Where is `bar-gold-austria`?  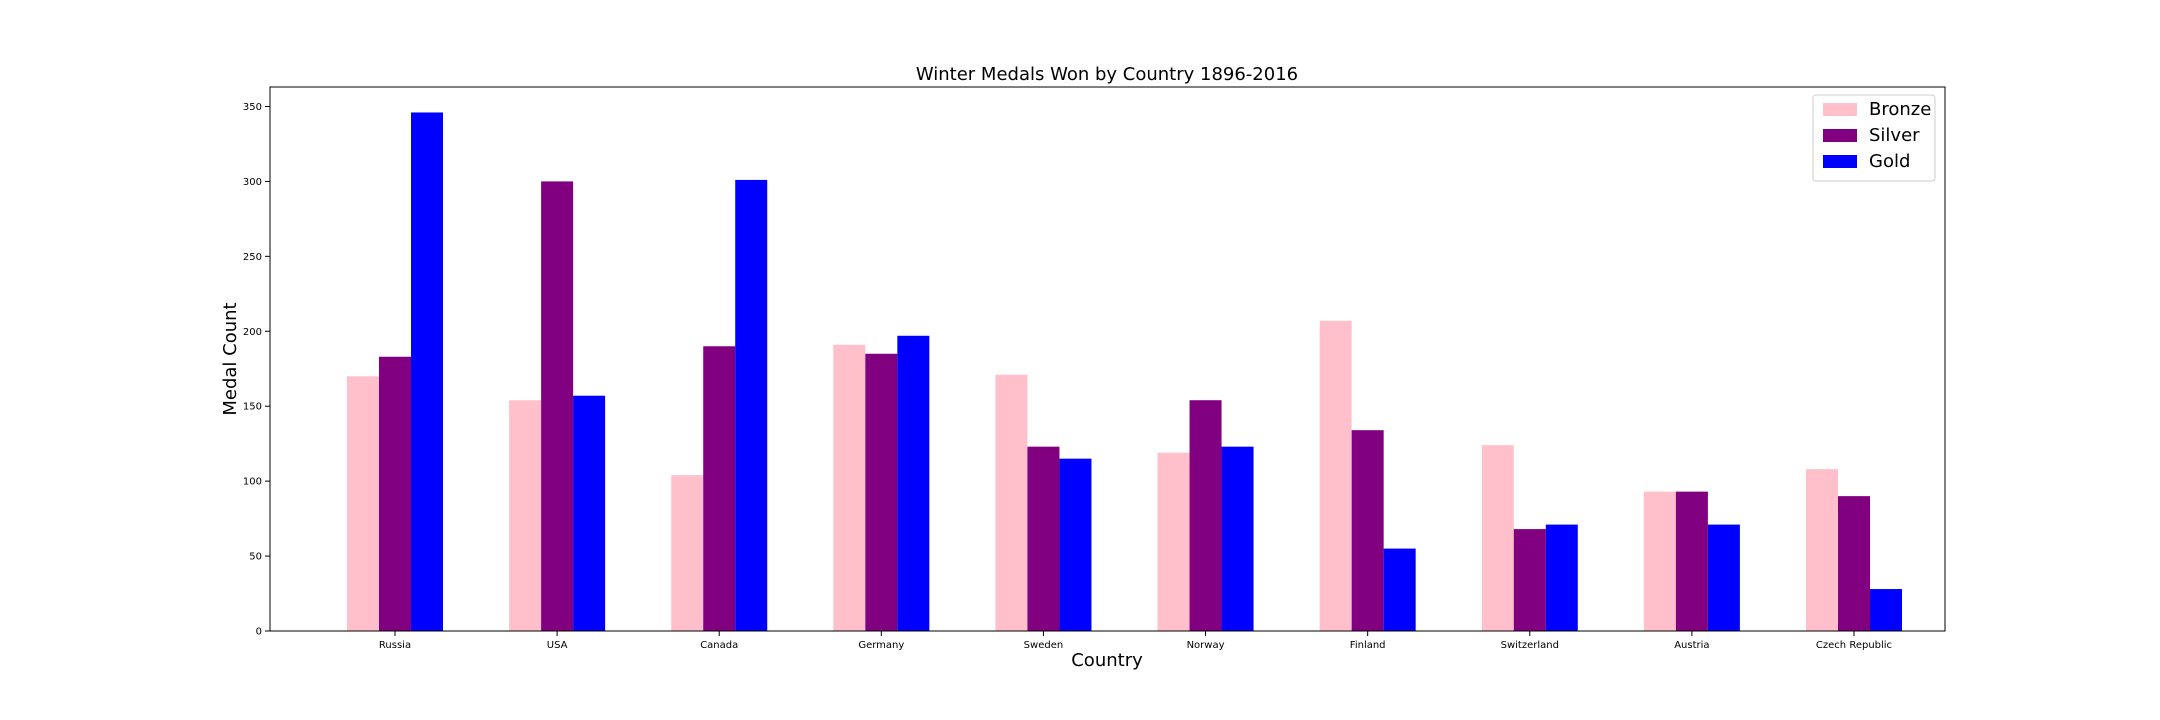
bar-gold-austria is located at coordinates (1723, 577).